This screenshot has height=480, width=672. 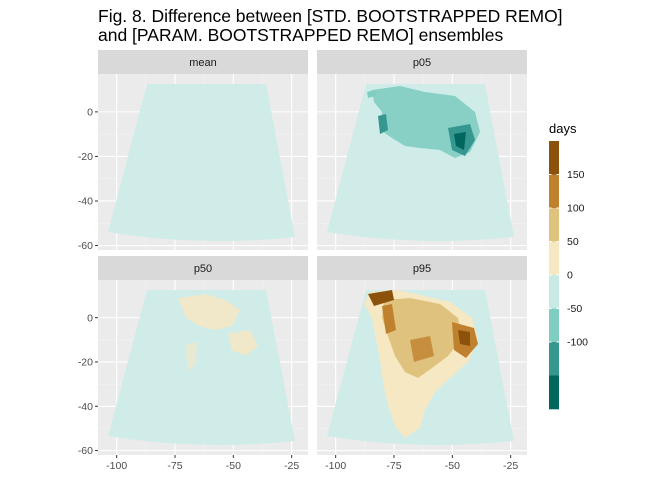 I want to click on legend-ticks: 150 100 50 0 -50 -100, so click(x=568, y=259).